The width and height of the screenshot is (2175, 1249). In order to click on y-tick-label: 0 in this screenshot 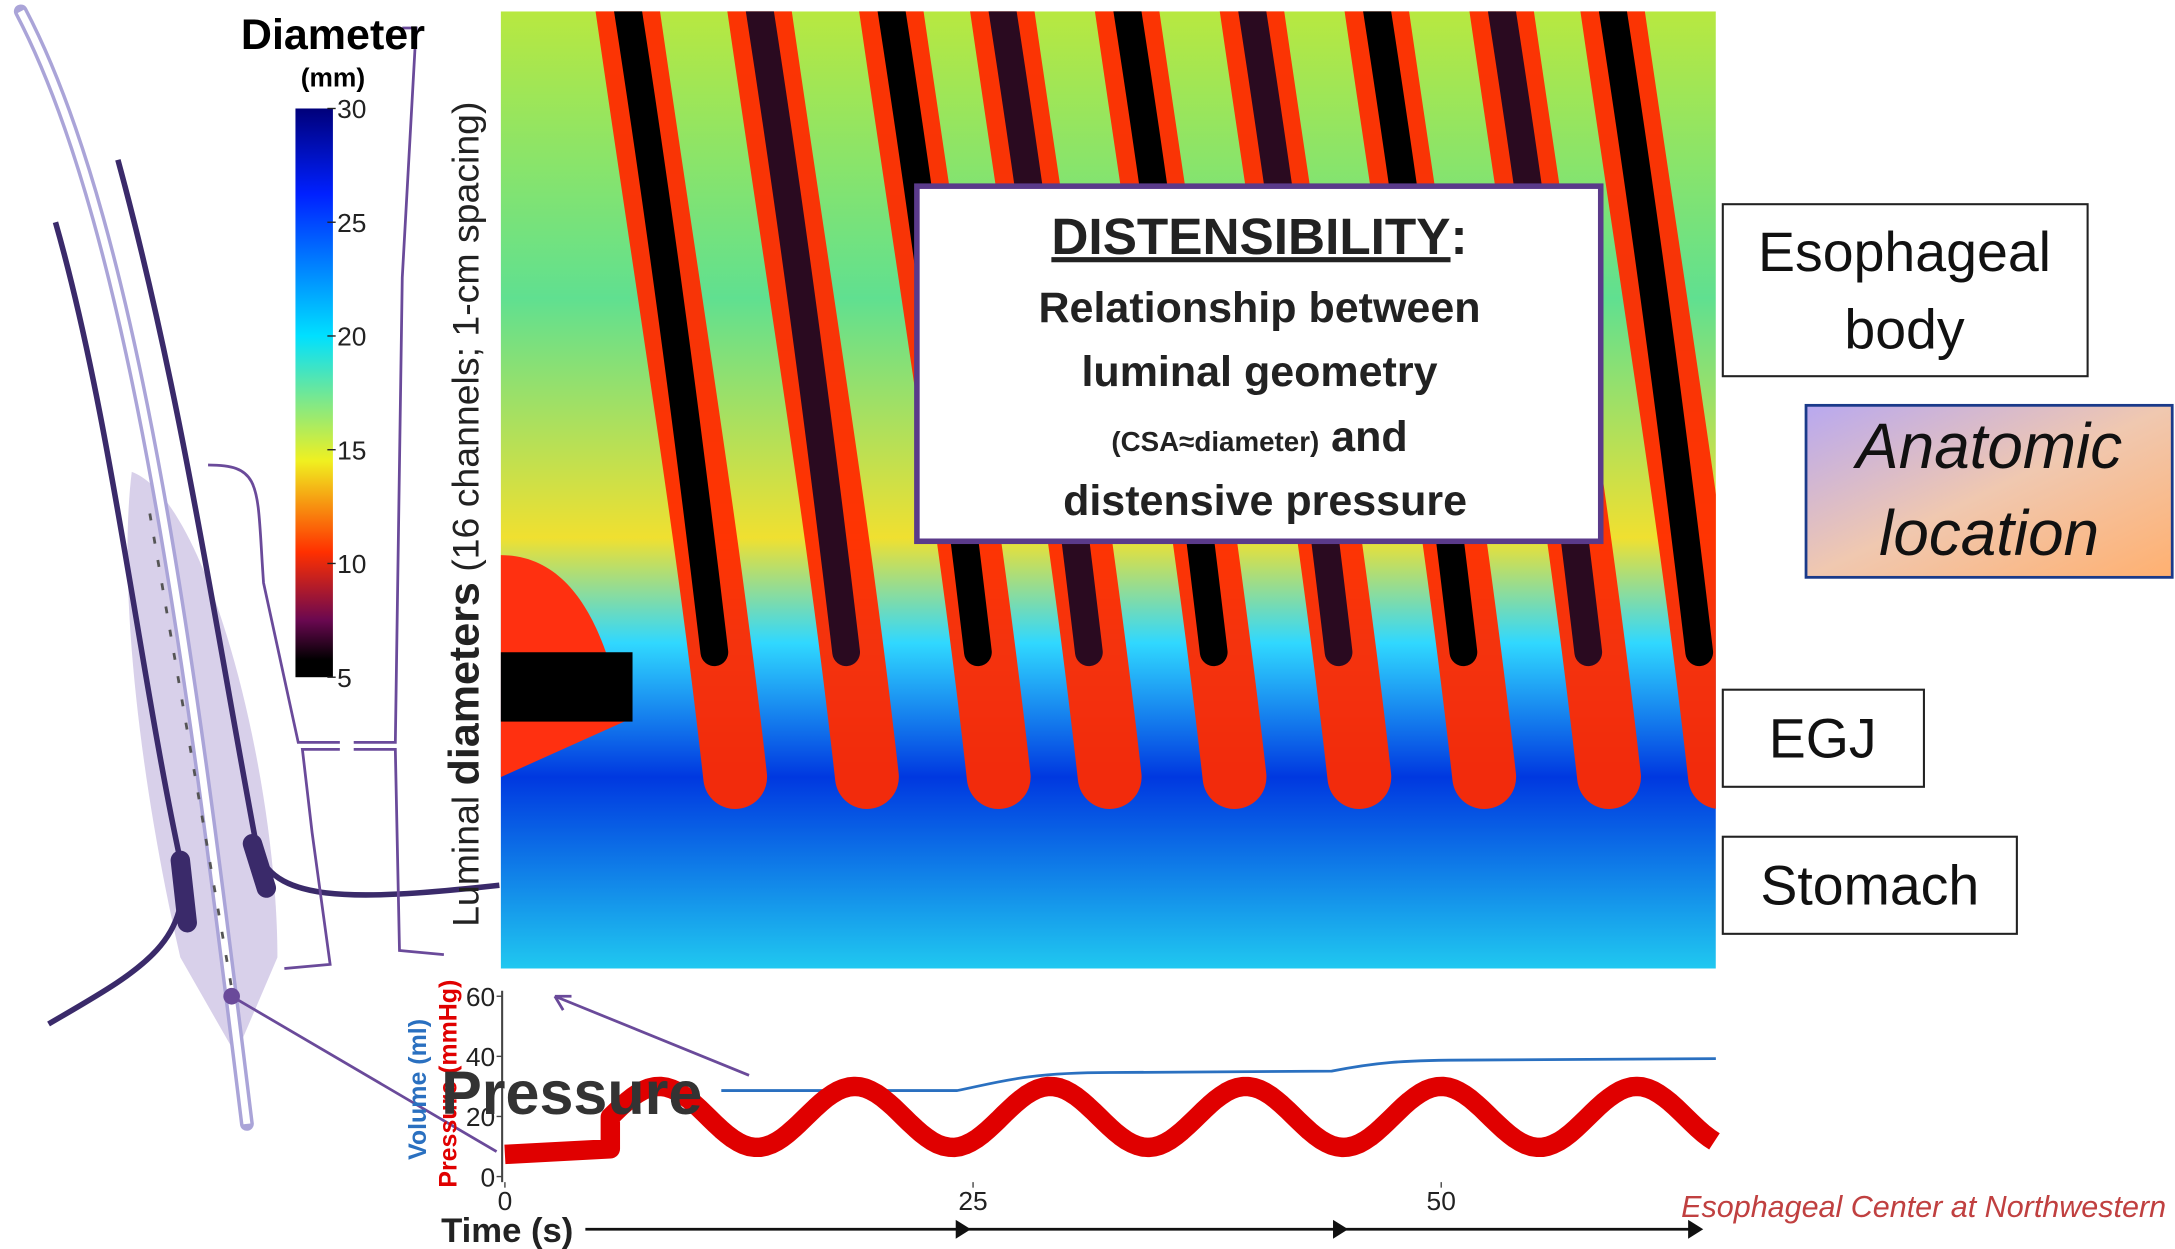, I will do `click(488, 1177)`.